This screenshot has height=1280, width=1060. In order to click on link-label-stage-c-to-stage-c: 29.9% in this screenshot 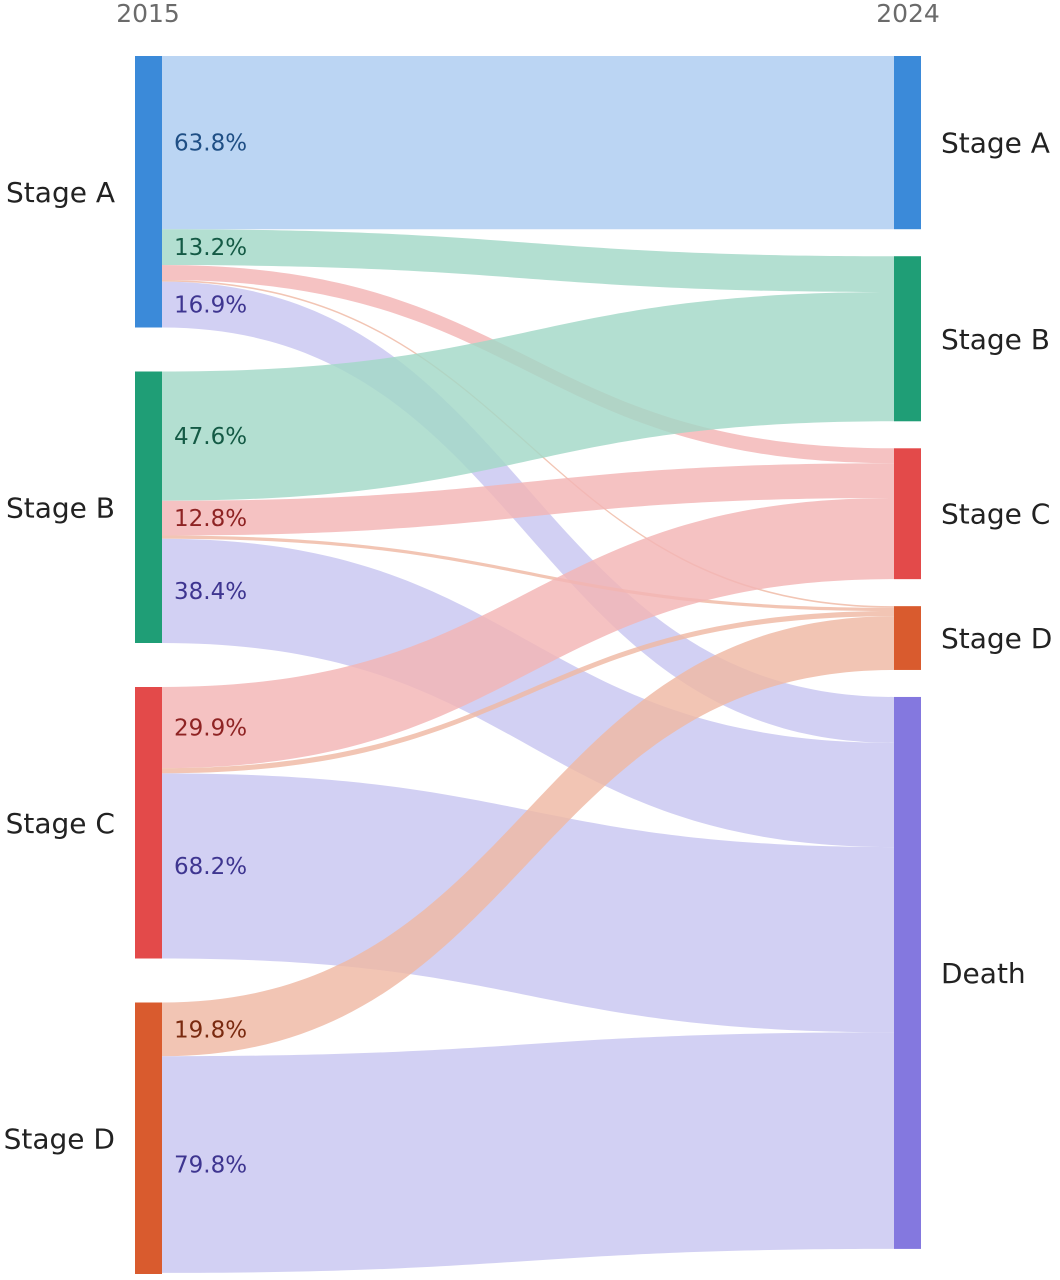, I will do `click(210, 729)`.